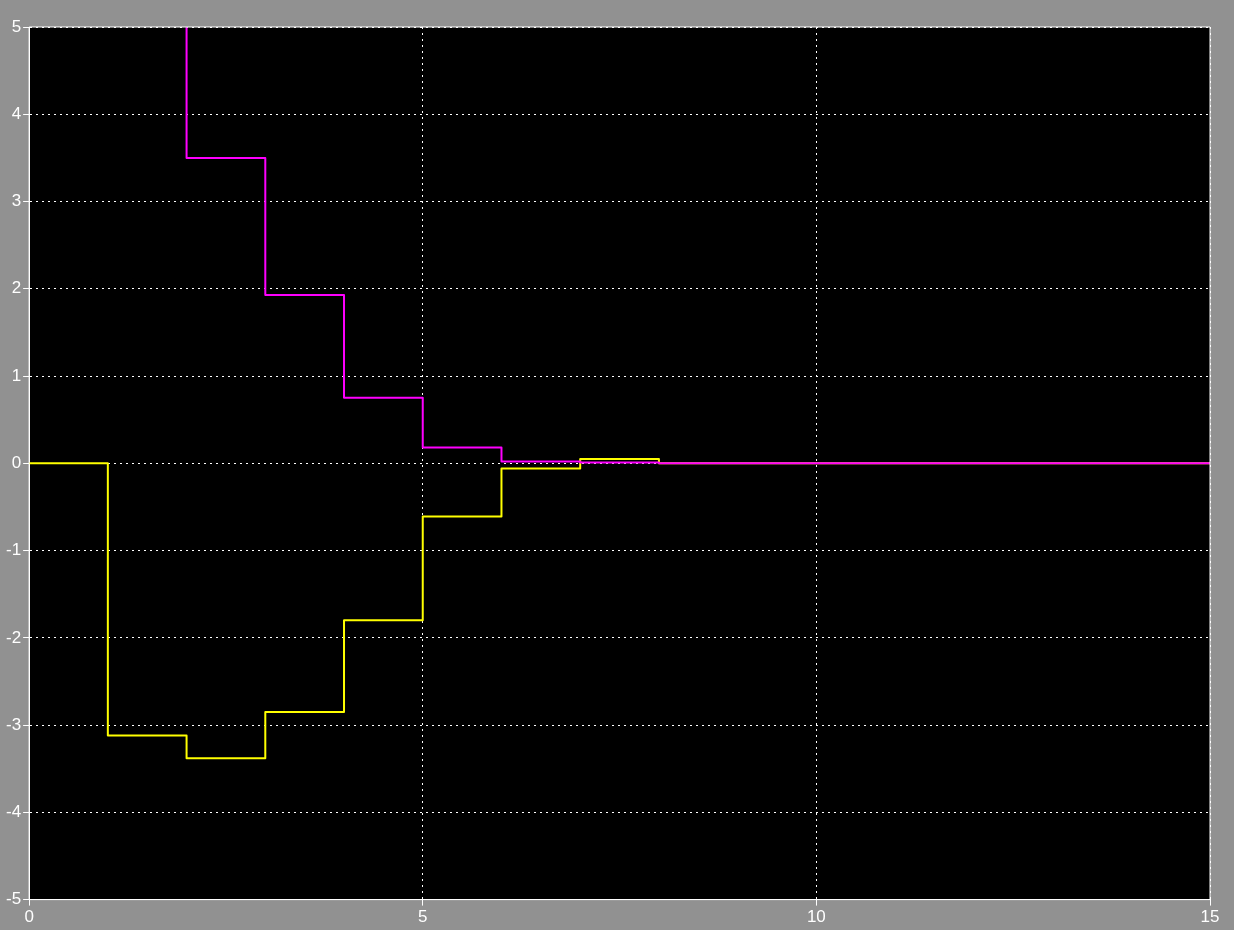 This screenshot has height=930, width=1234. I want to click on y-tick-label: 5, so click(16, 26).